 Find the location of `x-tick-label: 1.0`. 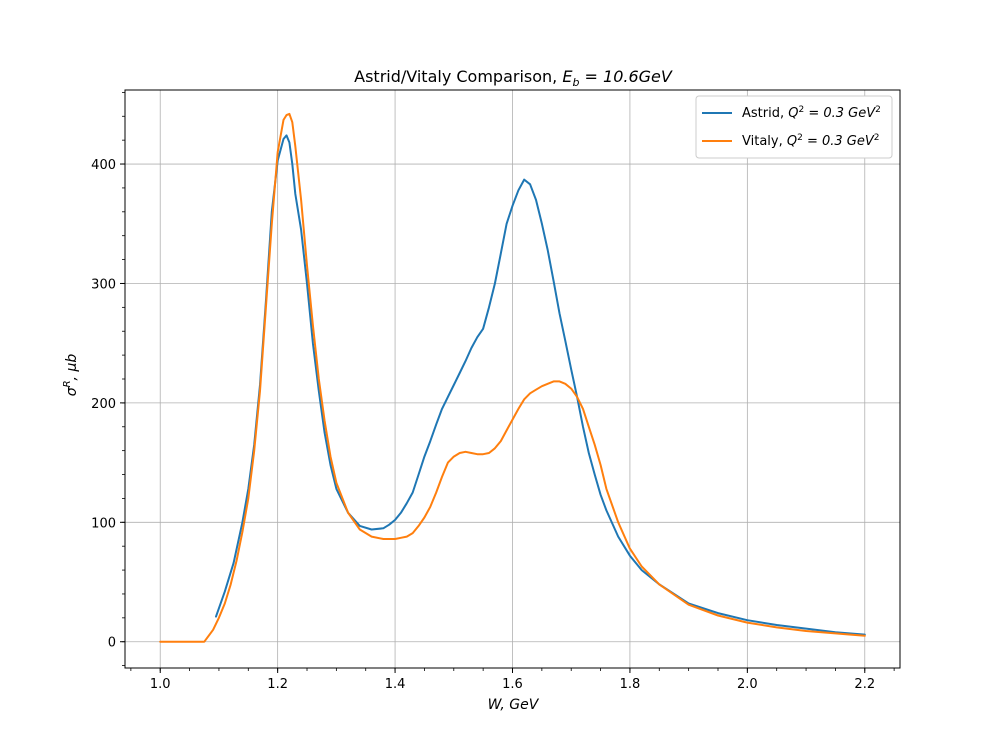

x-tick-label: 1.0 is located at coordinates (160, 684).